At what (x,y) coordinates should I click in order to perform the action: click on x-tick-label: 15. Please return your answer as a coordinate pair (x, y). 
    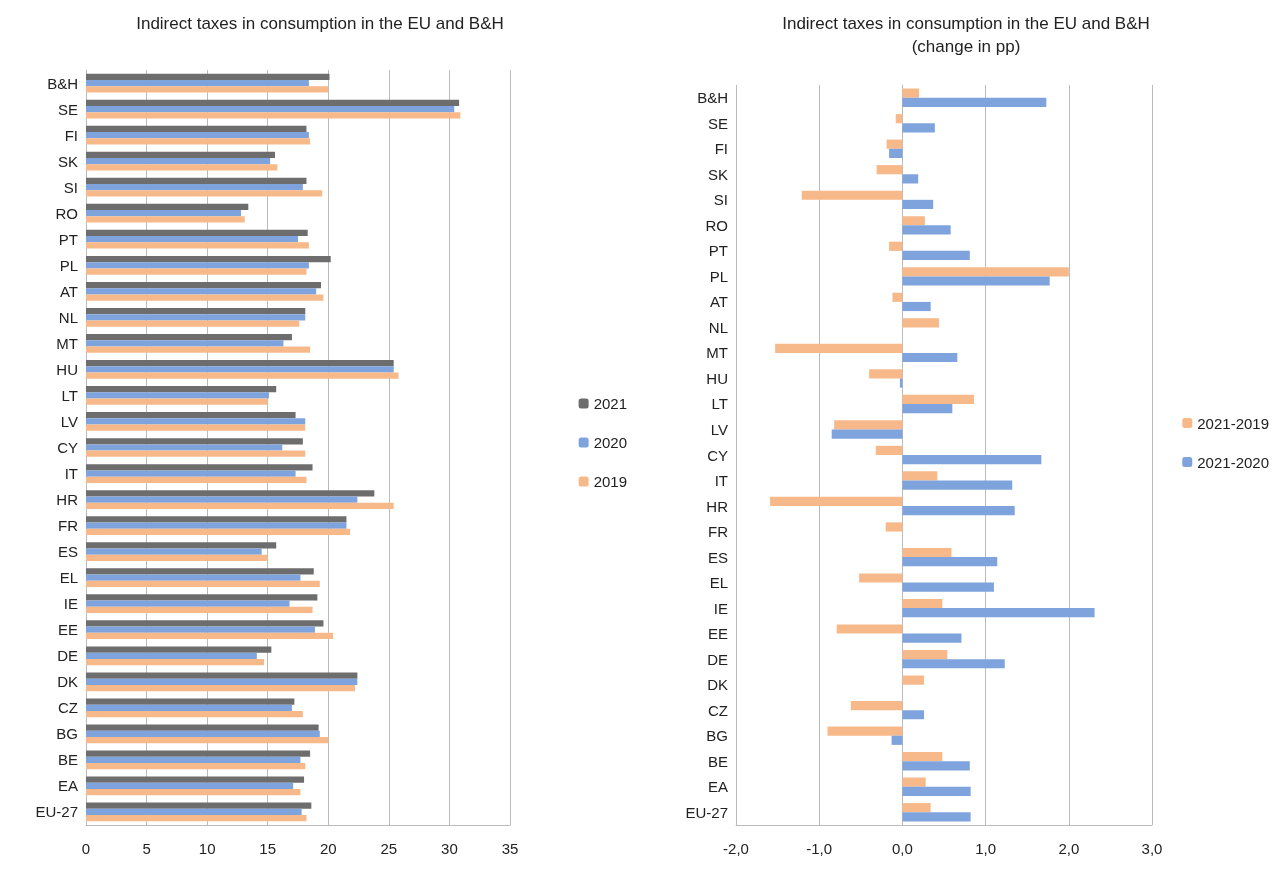
    Looking at the image, I should click on (268, 848).